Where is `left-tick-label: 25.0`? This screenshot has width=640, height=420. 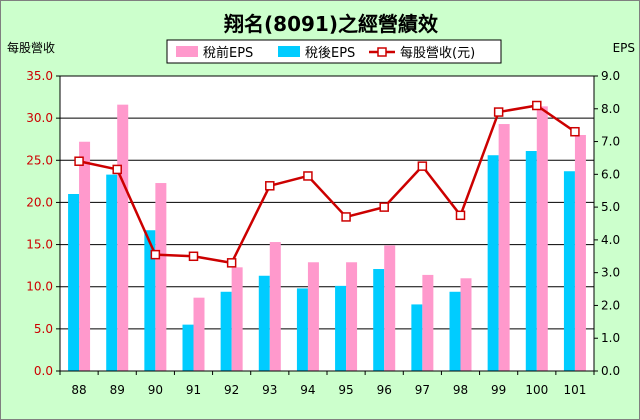
left-tick-label: 25.0 is located at coordinates (39, 160).